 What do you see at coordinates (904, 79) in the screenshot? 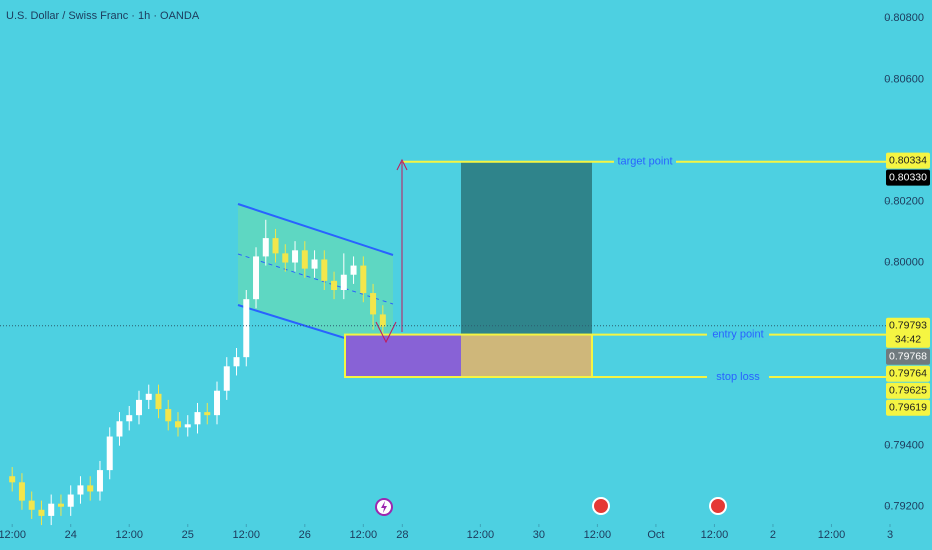
I see `y-tick-label: 0.80600` at bounding box center [904, 79].